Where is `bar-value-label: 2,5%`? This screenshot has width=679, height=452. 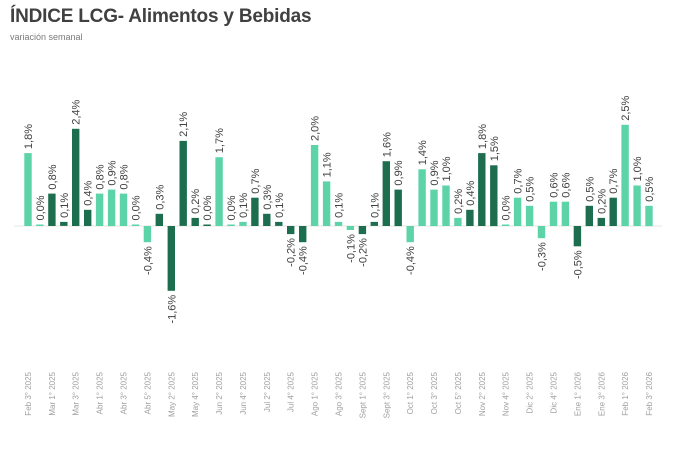 bar-value-label: 2,5% is located at coordinates (626, 108).